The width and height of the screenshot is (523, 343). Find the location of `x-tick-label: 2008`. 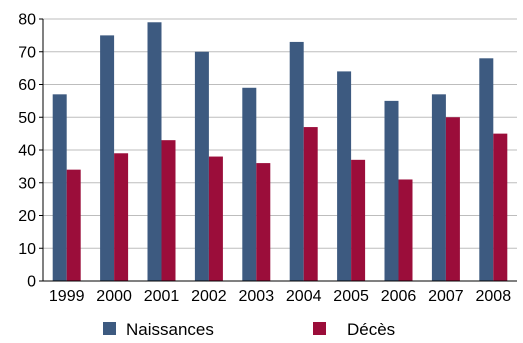

x-tick-label: 2008 is located at coordinates (494, 296).